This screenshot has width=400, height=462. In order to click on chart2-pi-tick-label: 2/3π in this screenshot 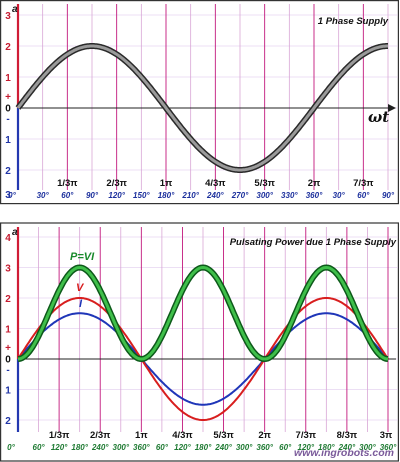, I will do `click(100, 435)`.